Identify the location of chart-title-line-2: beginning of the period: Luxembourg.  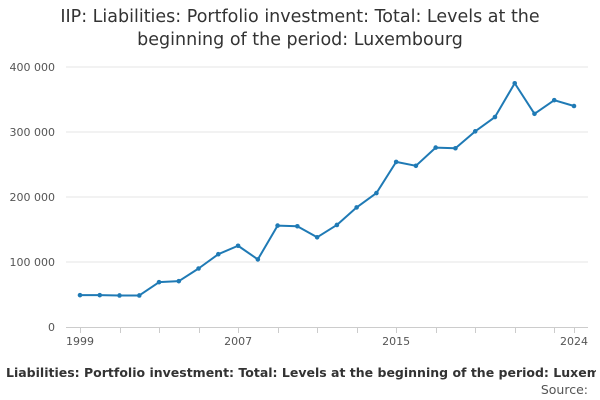
(300, 40).